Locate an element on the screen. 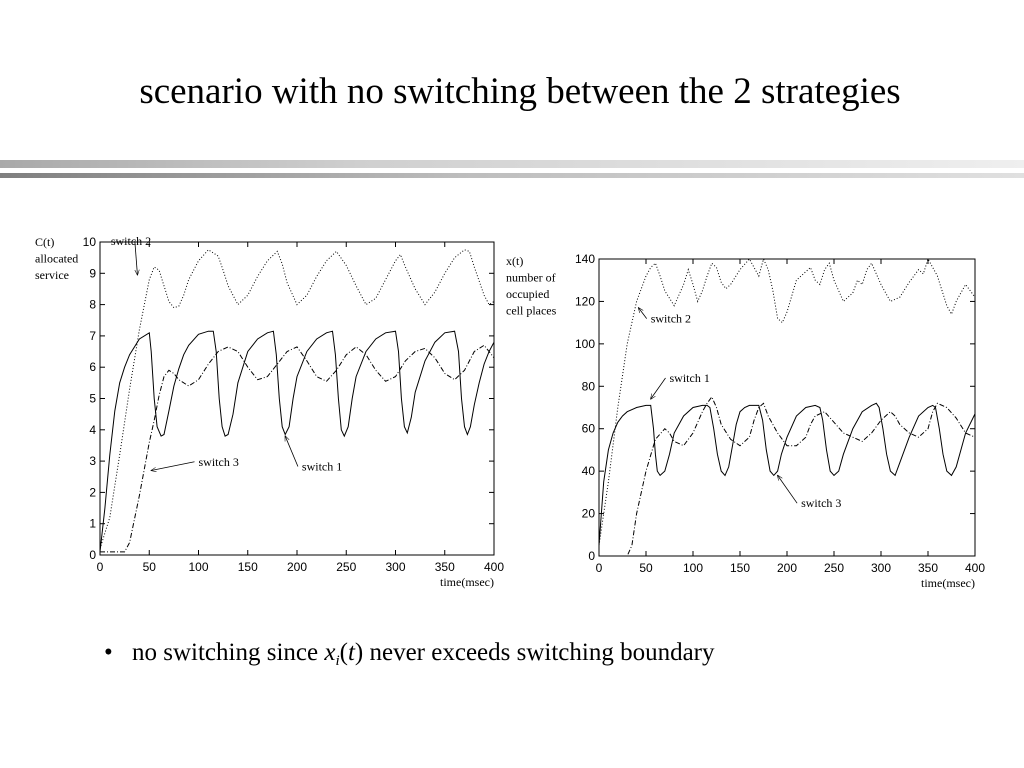 This screenshot has width=1024, height=768. title-divider-lower is located at coordinates (512, 175).